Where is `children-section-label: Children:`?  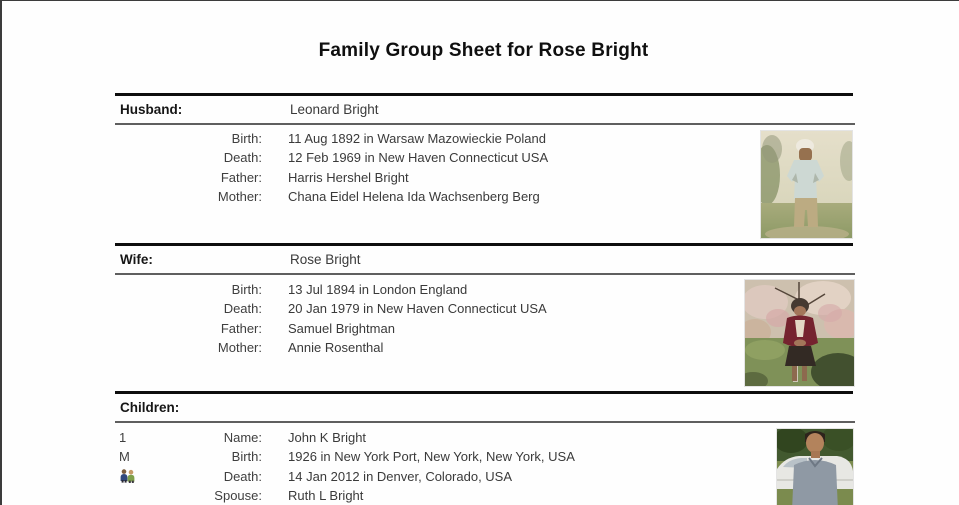
children-section-label: Children: is located at coordinates (150, 407).